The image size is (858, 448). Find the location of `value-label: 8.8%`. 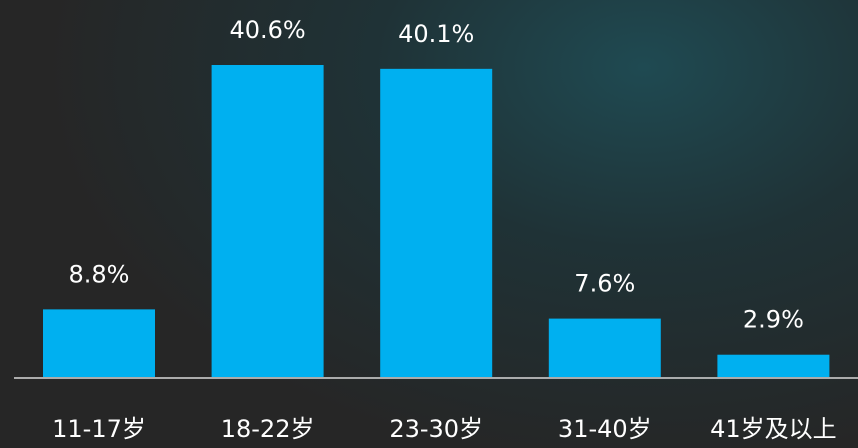

value-label: 8.8% is located at coordinates (99, 274).